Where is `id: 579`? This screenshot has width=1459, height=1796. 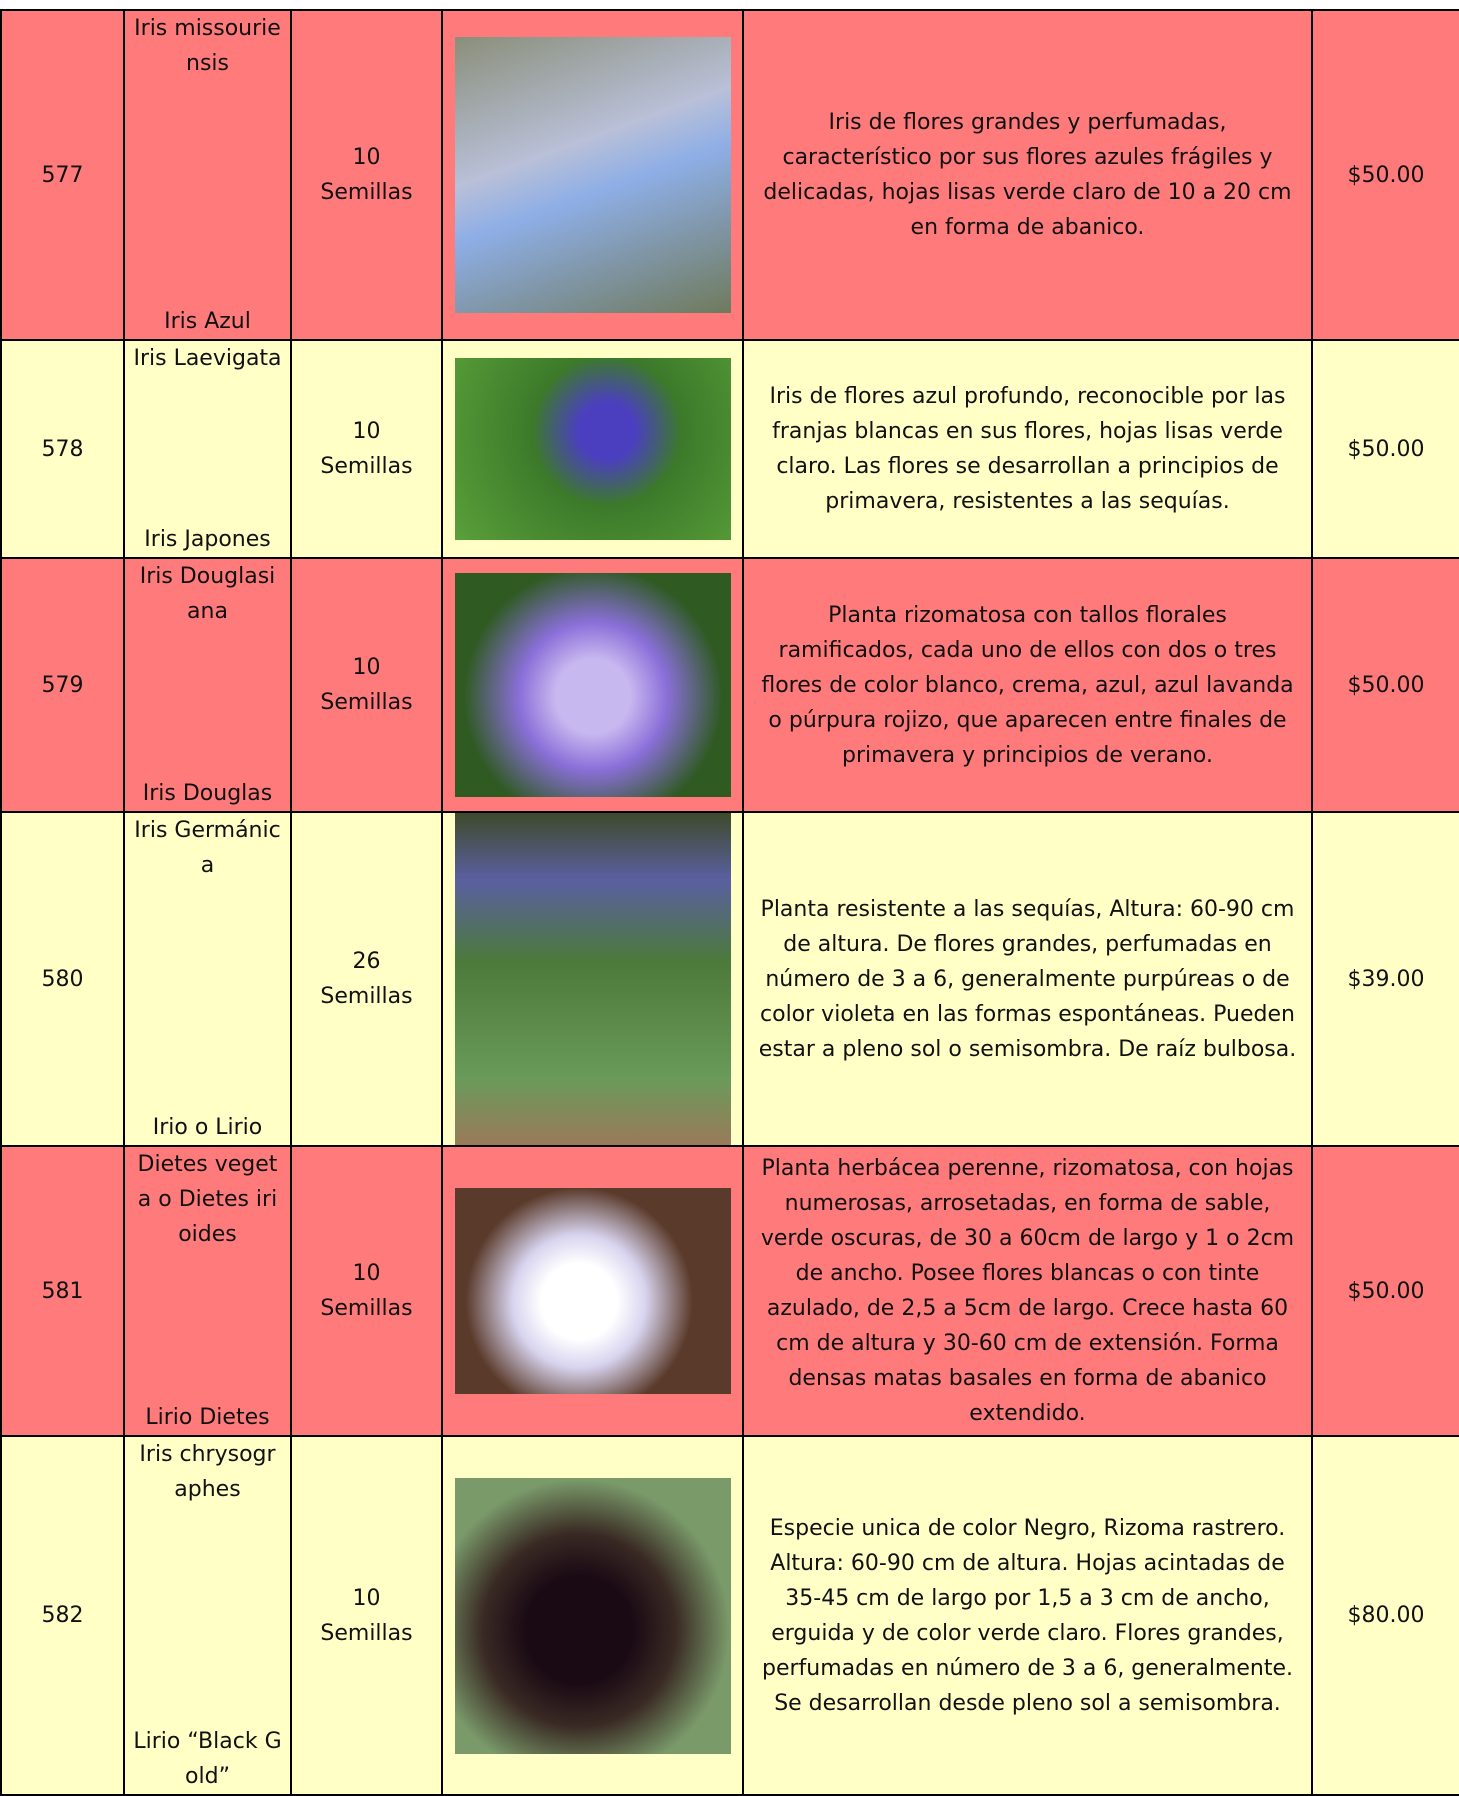
id: 579 is located at coordinates (62, 685).